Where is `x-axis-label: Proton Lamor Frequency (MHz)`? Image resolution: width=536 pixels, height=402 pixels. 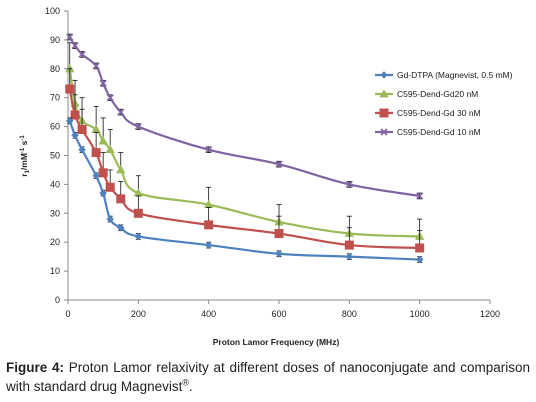 x-axis-label: Proton Lamor Frequency (MHz) is located at coordinates (276, 342).